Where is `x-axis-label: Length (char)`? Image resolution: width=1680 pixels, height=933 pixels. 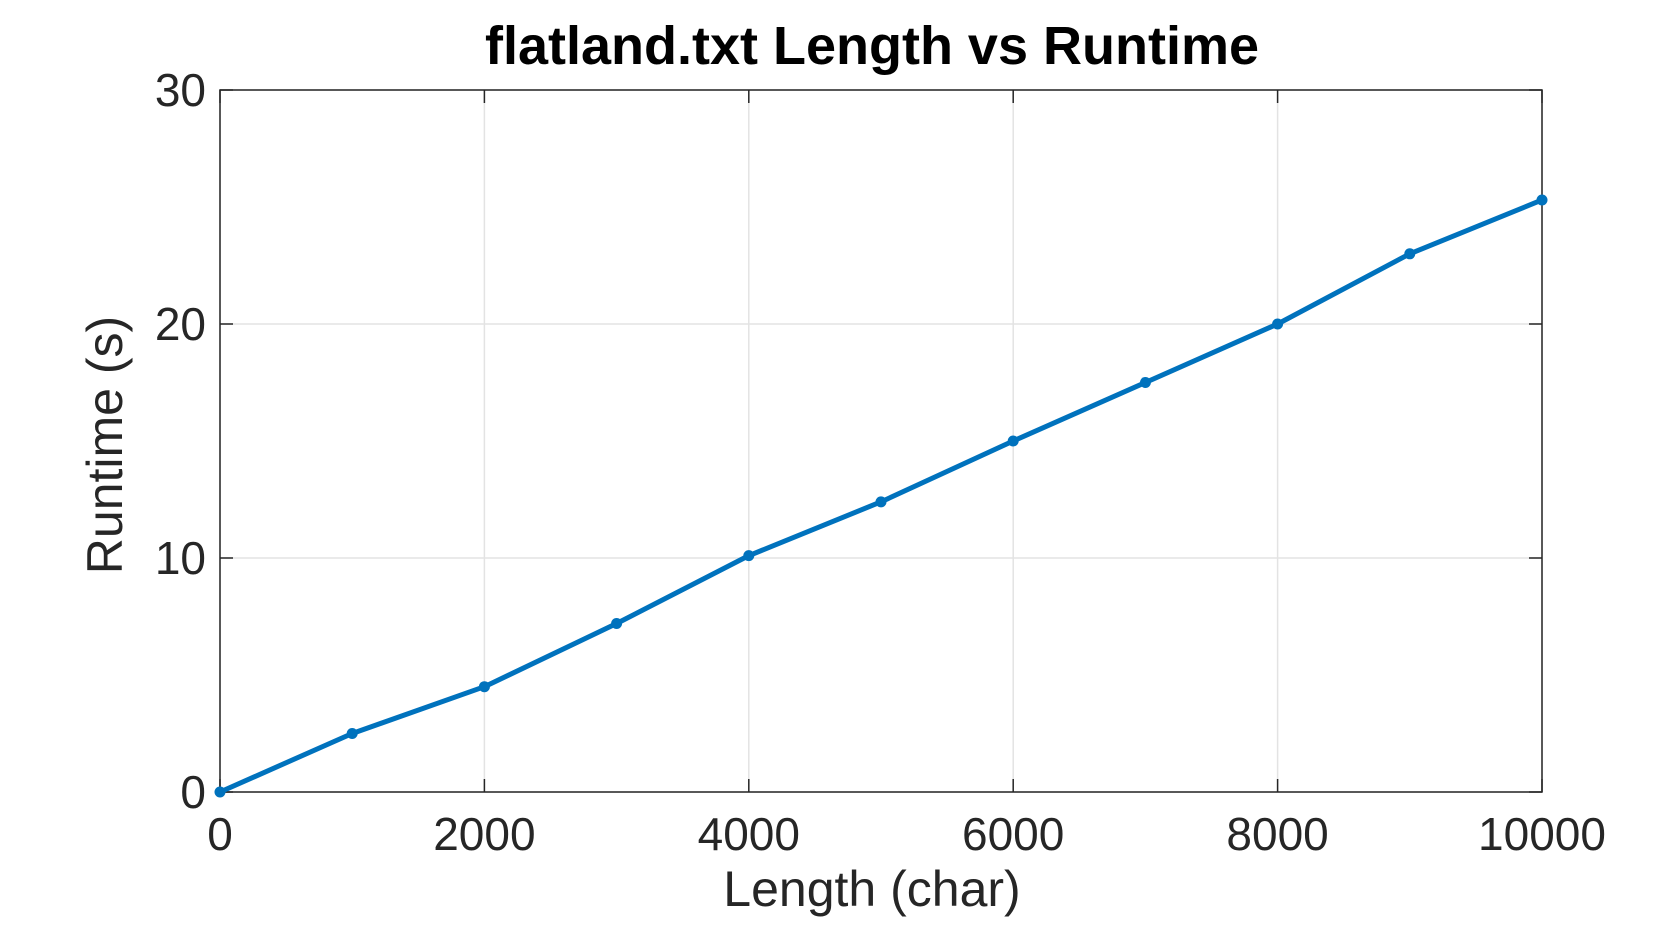
x-axis-label: Length (char) is located at coordinates (871, 889).